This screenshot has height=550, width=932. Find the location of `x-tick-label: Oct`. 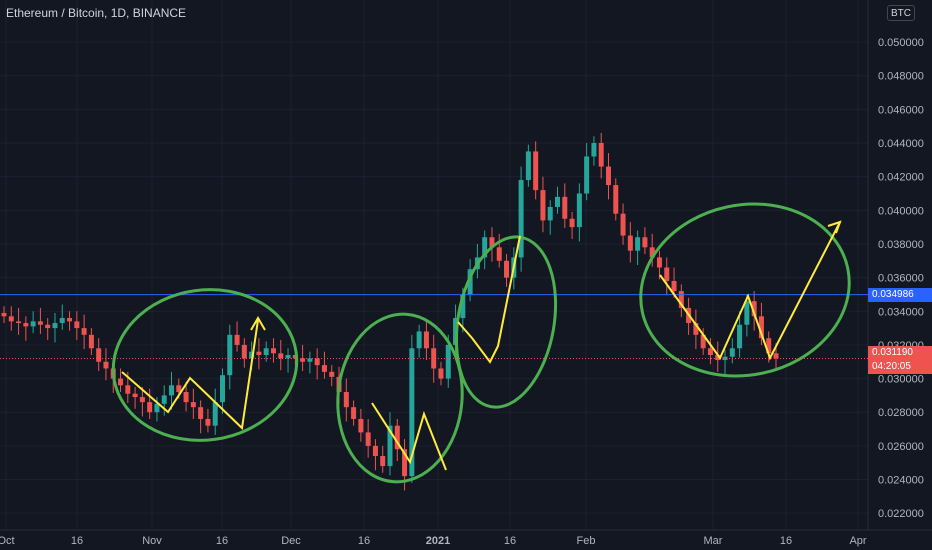

x-tick-label: Oct is located at coordinates (7, 541).